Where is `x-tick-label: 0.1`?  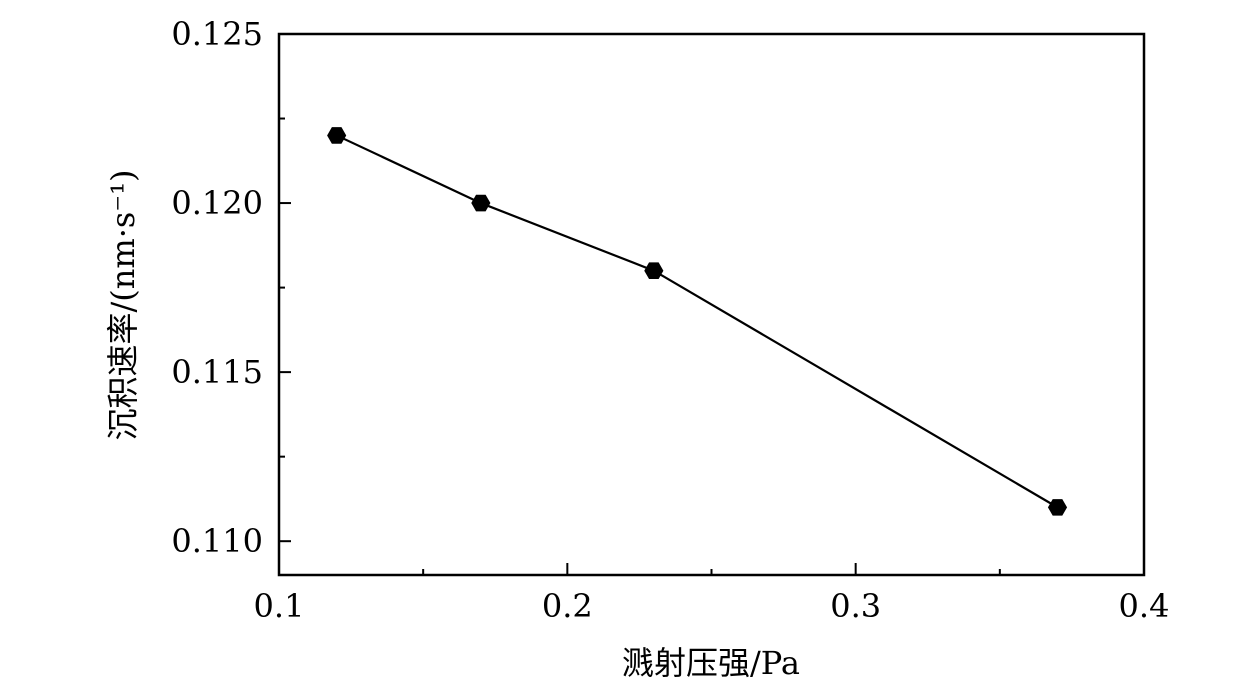
x-tick-label: 0.1 is located at coordinates (279, 606).